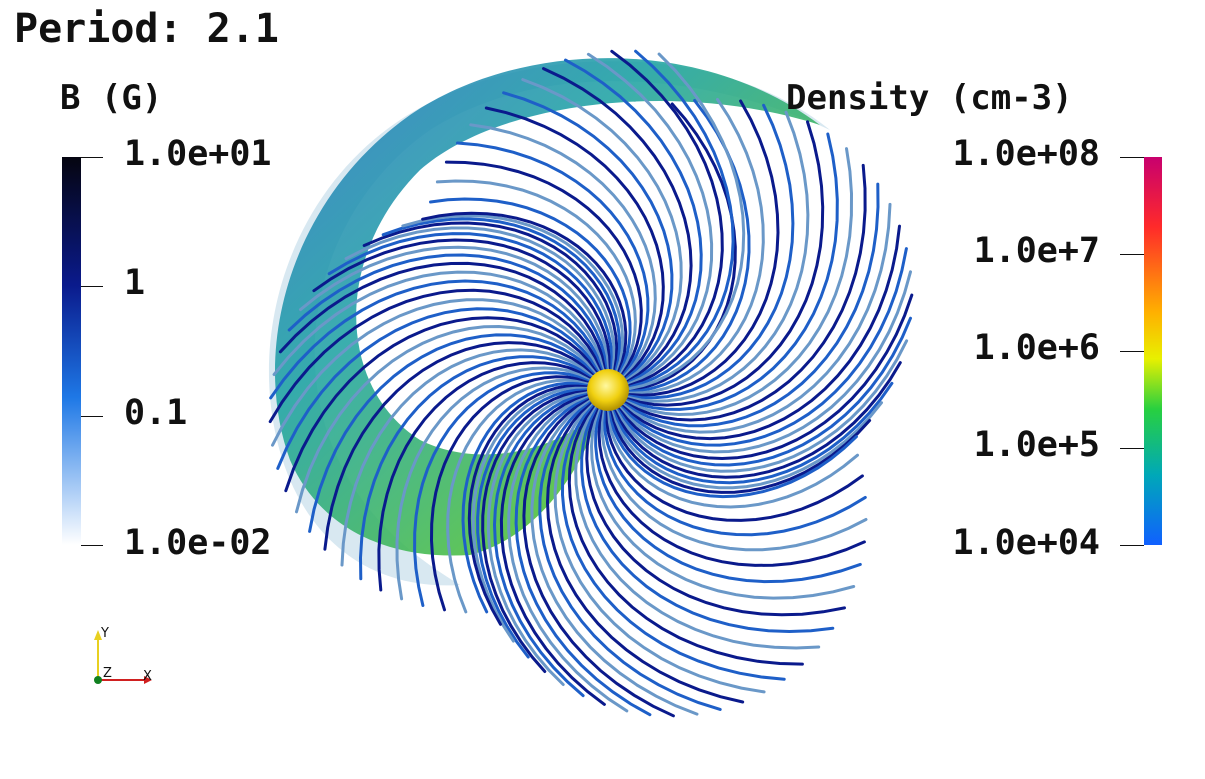 Image resolution: width=1205 pixels, height=779 pixels. I want to click on b-field-colorbar-title: B (G), so click(111, 98).